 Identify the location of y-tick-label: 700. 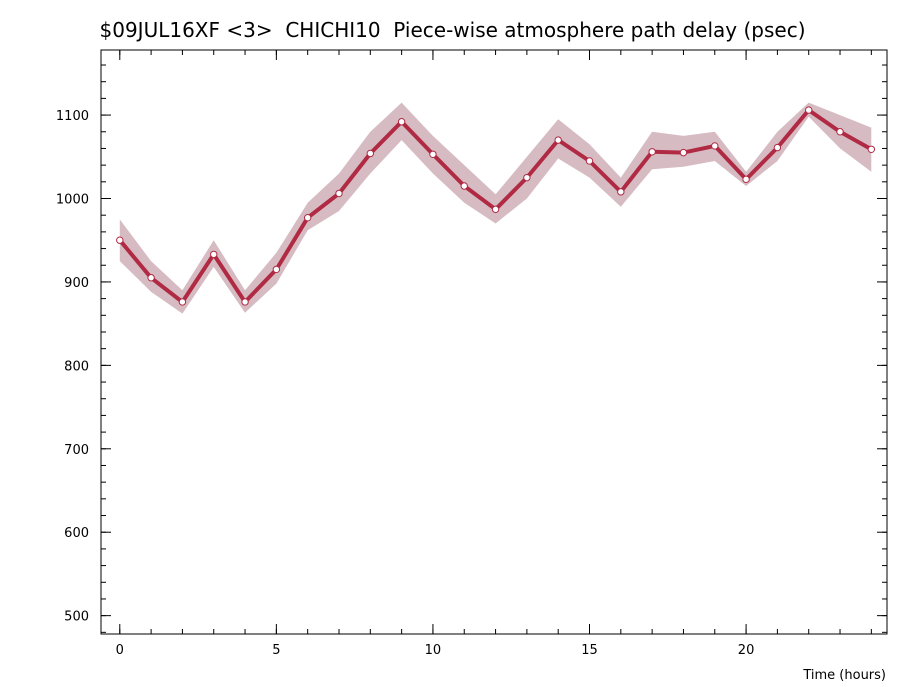
(76, 450).